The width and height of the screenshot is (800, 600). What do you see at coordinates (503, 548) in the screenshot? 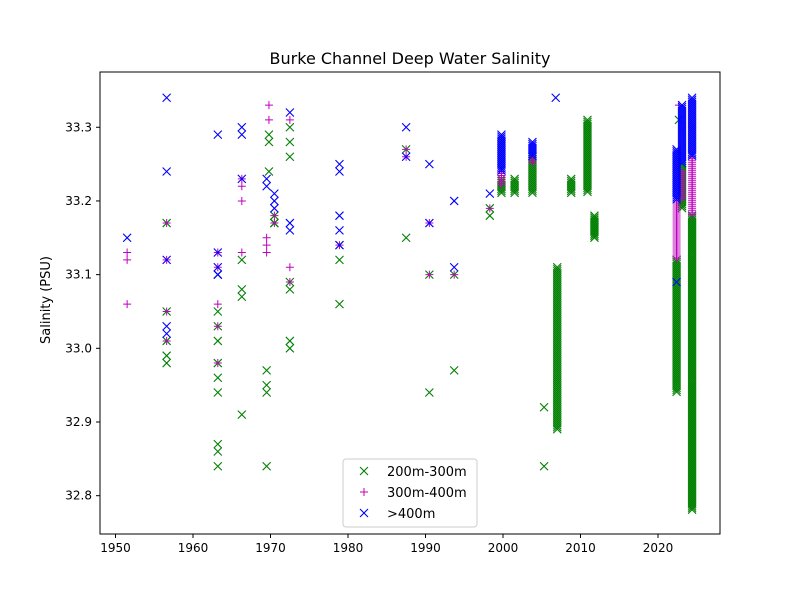
I see `x-tick-label-2000: 2000` at bounding box center [503, 548].